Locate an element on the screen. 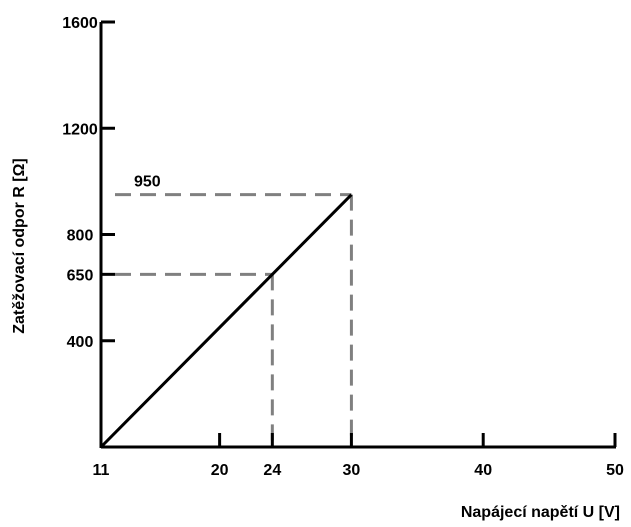  x-tick-label-40: 40 is located at coordinates (483, 470).